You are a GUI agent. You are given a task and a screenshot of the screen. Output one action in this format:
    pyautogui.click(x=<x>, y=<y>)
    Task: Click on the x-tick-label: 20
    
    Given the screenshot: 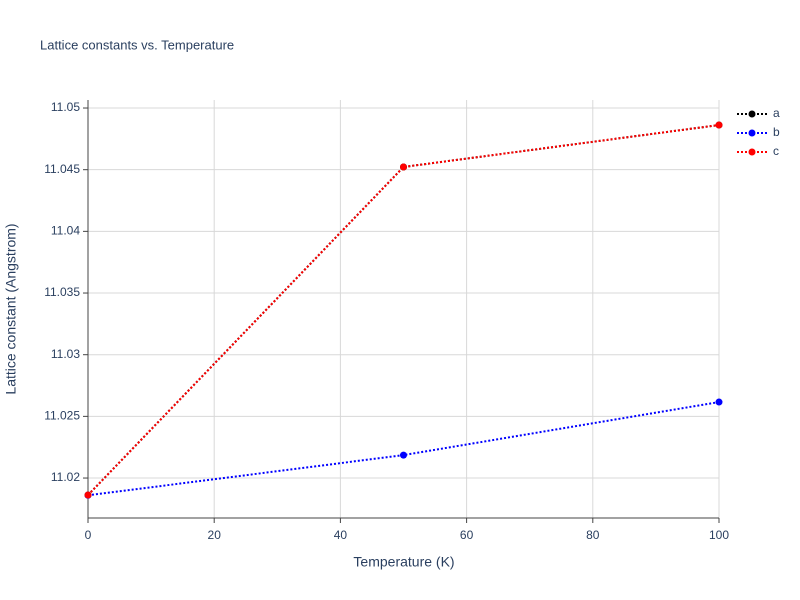 What is the action you would take?
    pyautogui.click(x=215, y=535)
    